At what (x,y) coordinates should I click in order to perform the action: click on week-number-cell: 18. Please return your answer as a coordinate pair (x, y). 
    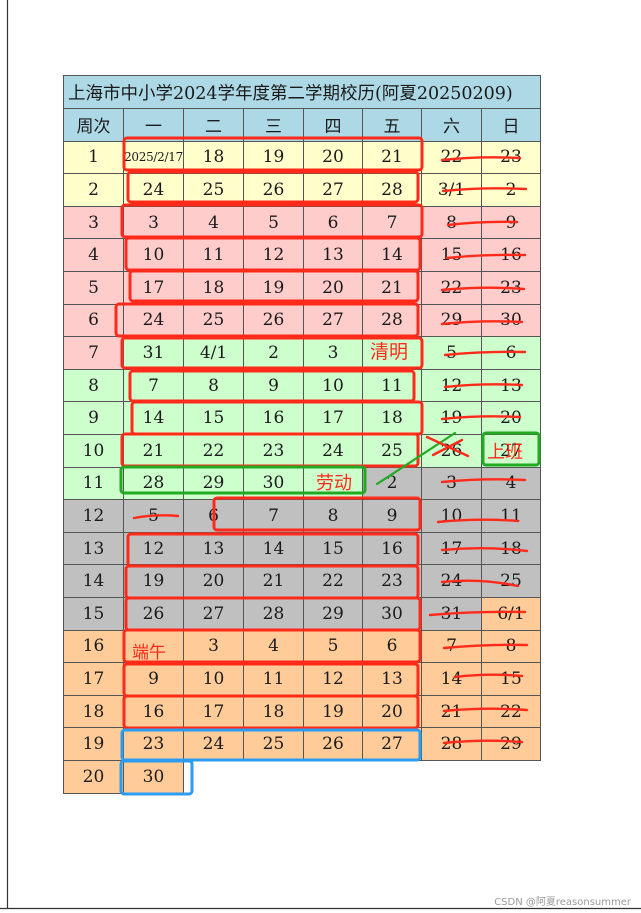
    Looking at the image, I should click on (93, 711).